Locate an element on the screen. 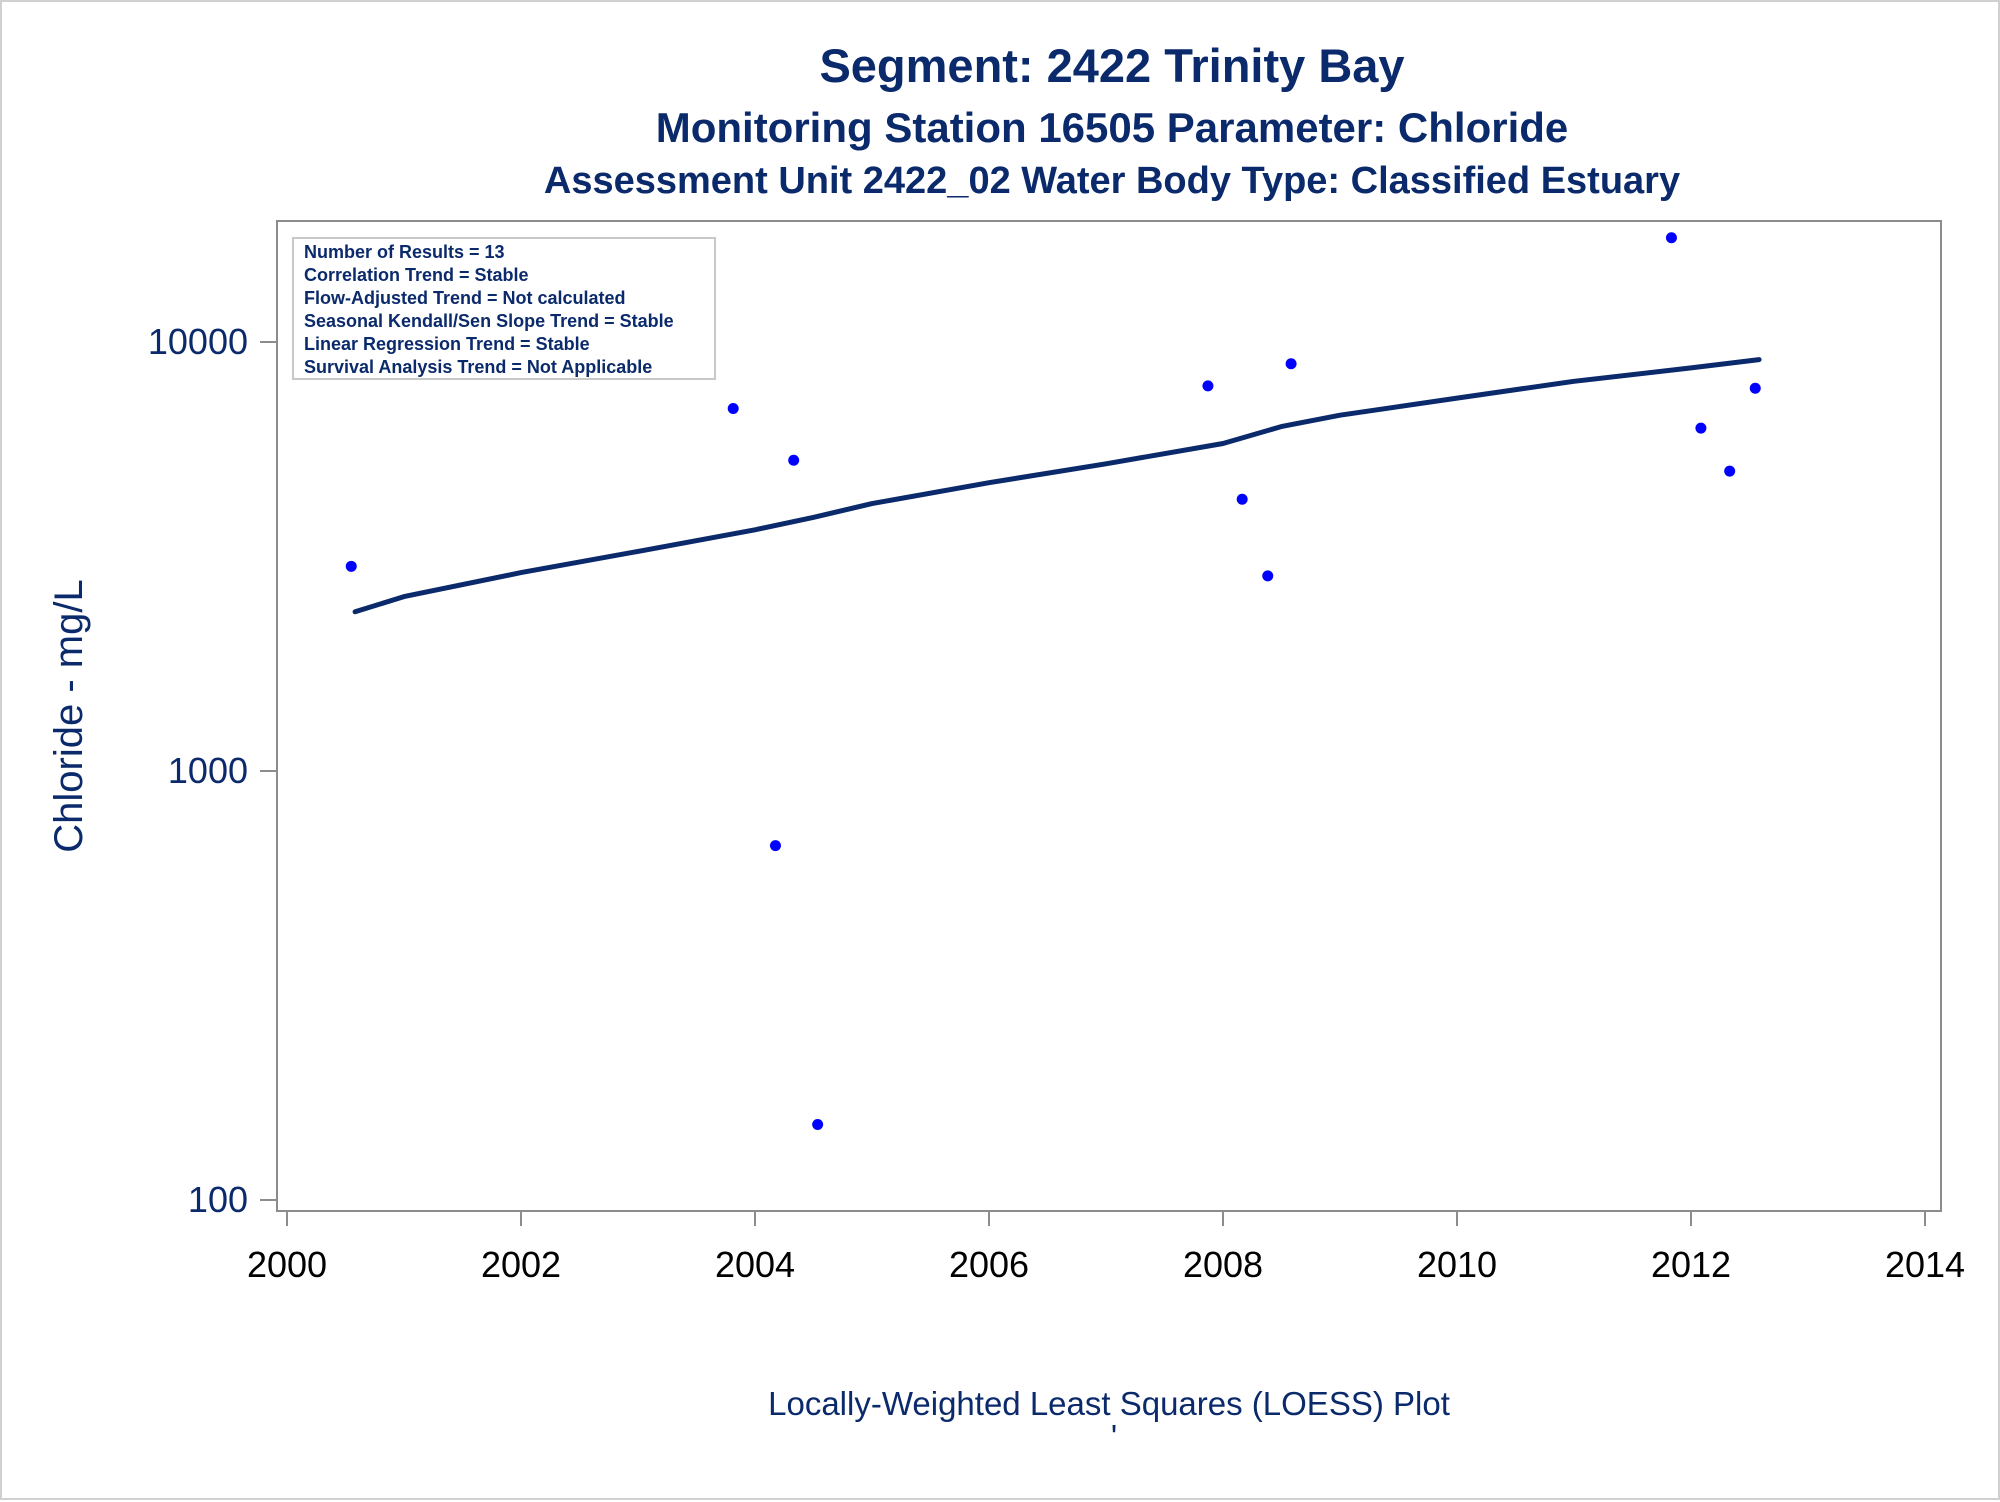 The image size is (2000, 1502). y-axis-label: Chloride - mg/L is located at coordinates (69, 715).